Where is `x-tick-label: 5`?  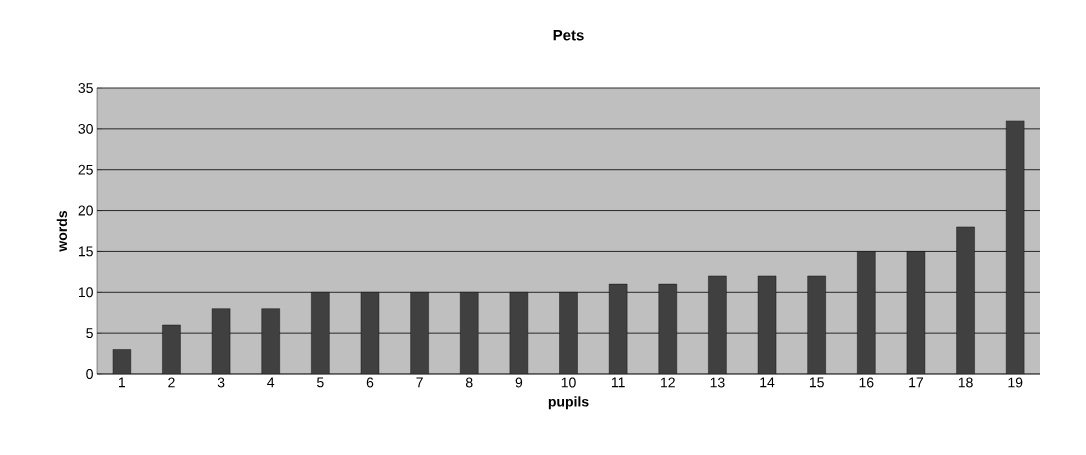
x-tick-label: 5 is located at coordinates (320, 382).